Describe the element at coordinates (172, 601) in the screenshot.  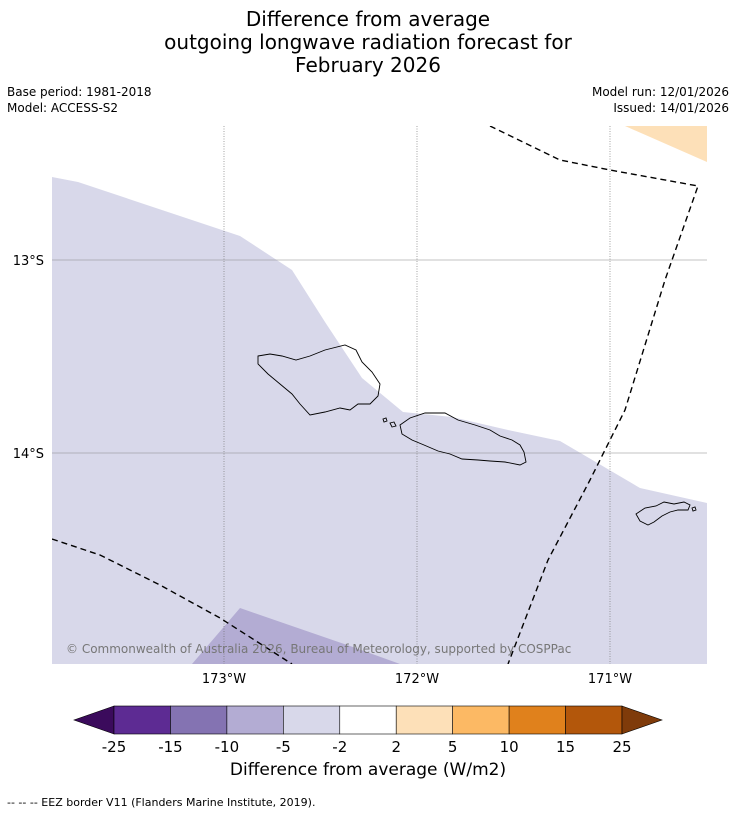
I see `eez-border-southwest` at that location.